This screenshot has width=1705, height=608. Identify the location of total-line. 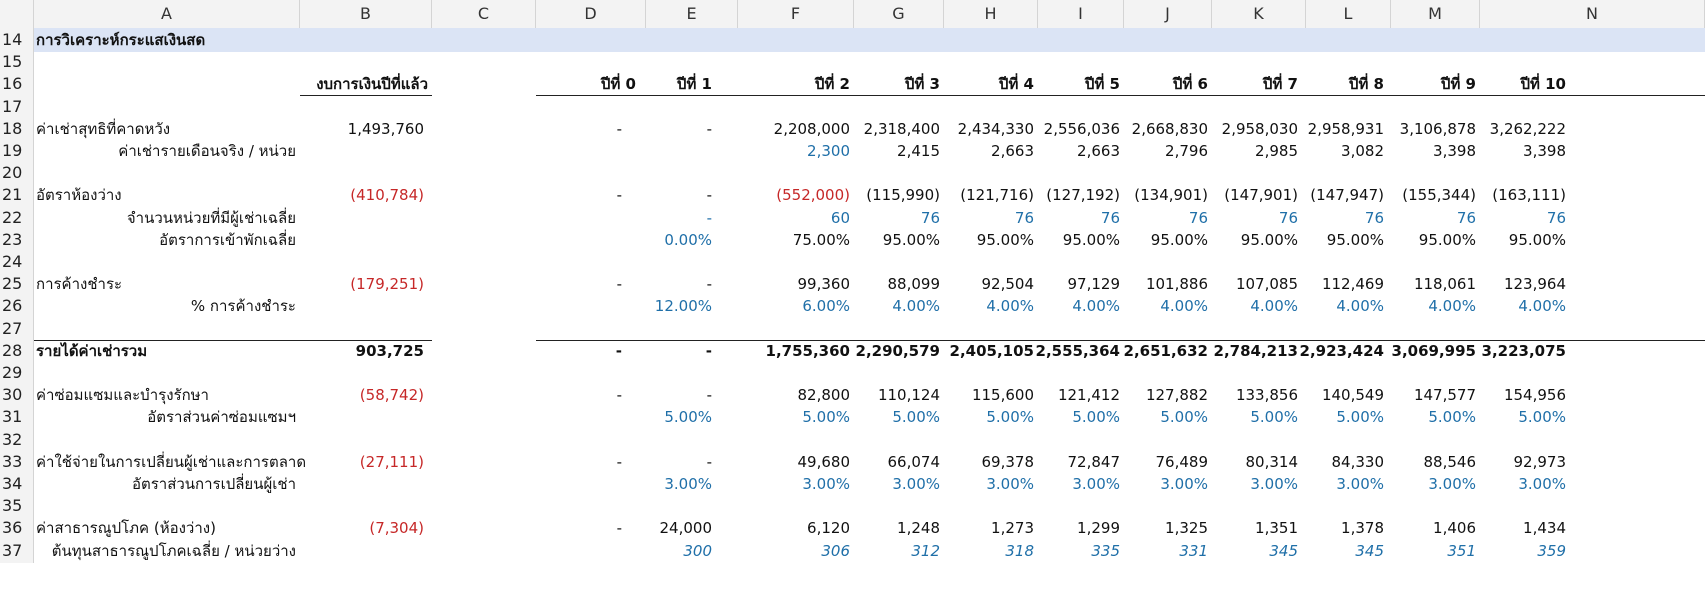
(1120, 340).